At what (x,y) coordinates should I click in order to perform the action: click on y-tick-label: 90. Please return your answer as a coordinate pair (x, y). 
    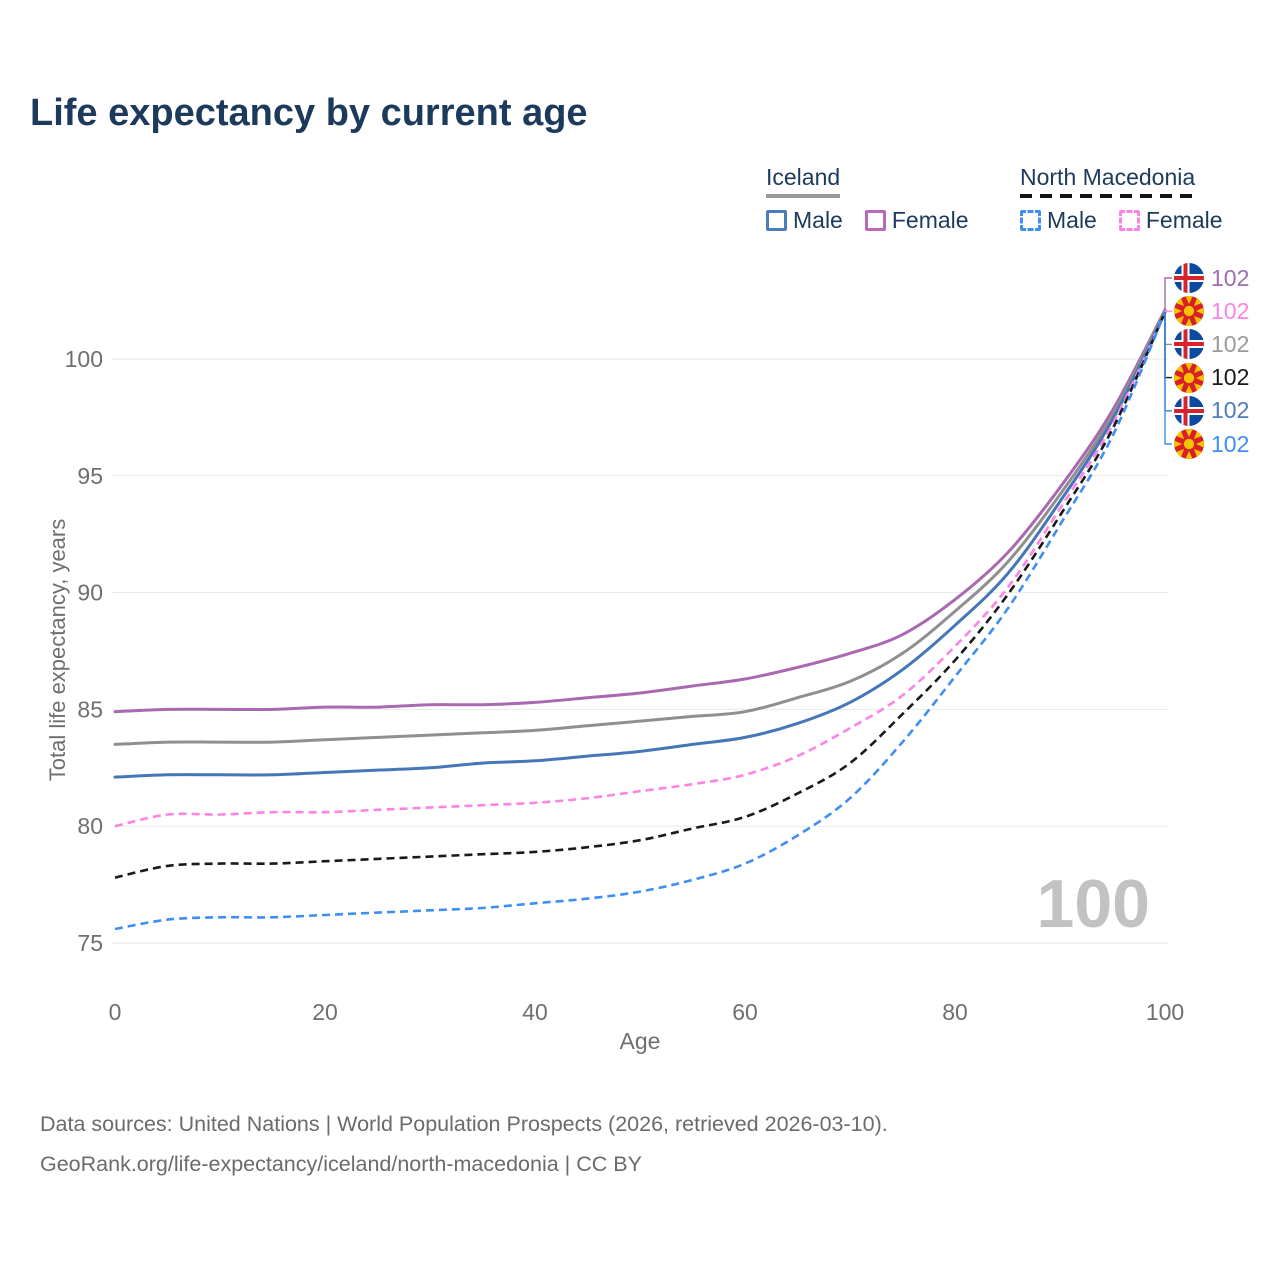
    Looking at the image, I should click on (90, 593).